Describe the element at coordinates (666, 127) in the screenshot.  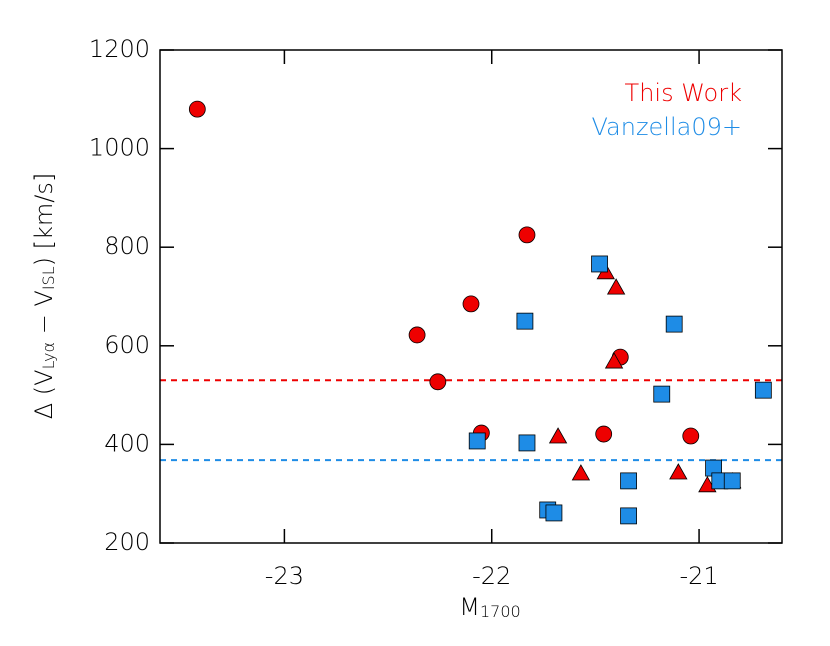
I see `legend-label: Vanzella09+` at that location.